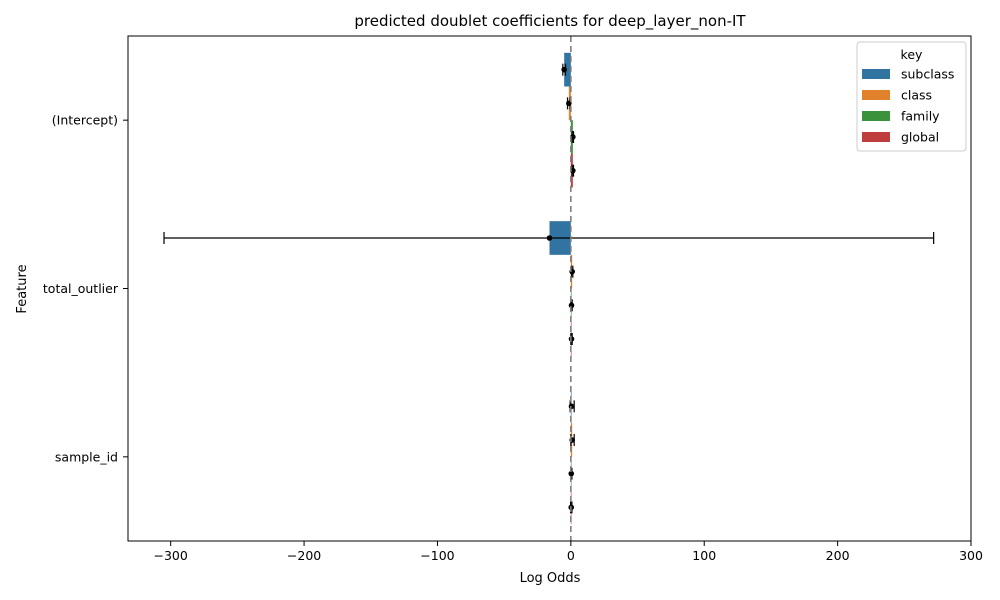 The image size is (1000, 600). I want to click on legend-title: key, so click(912, 54).